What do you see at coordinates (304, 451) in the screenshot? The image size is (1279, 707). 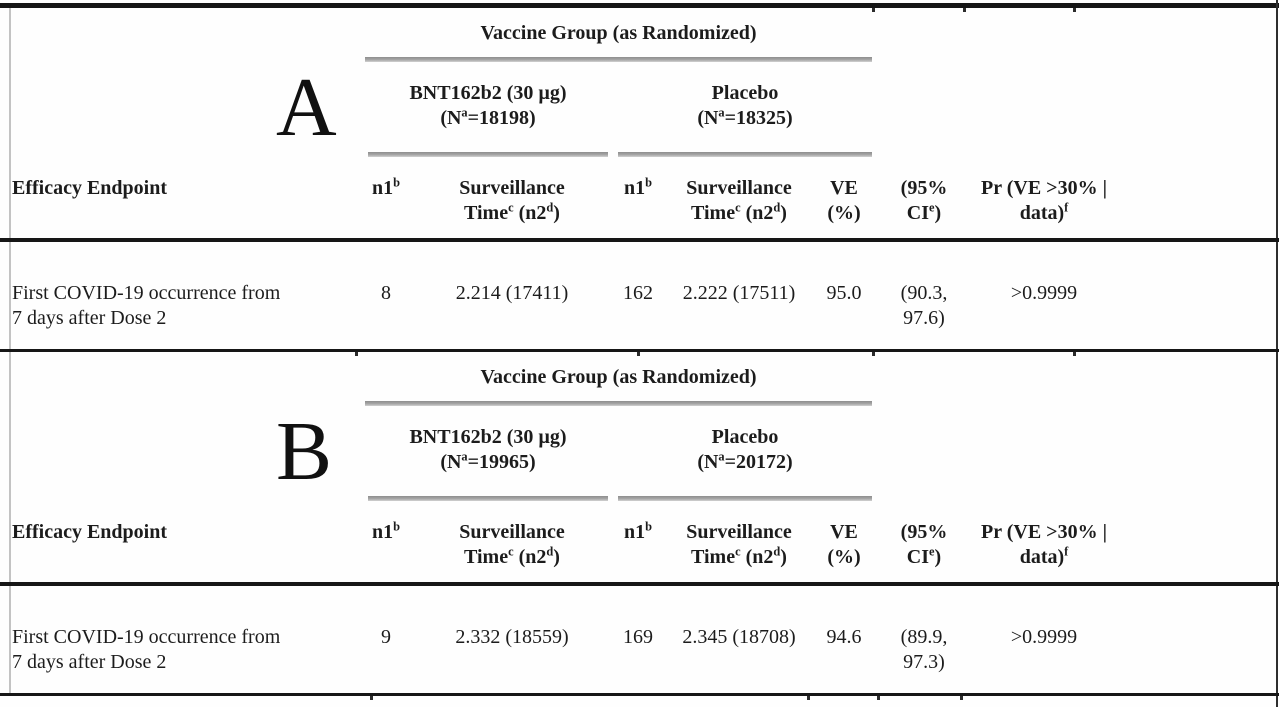 I see `panel-label-b: B` at bounding box center [304, 451].